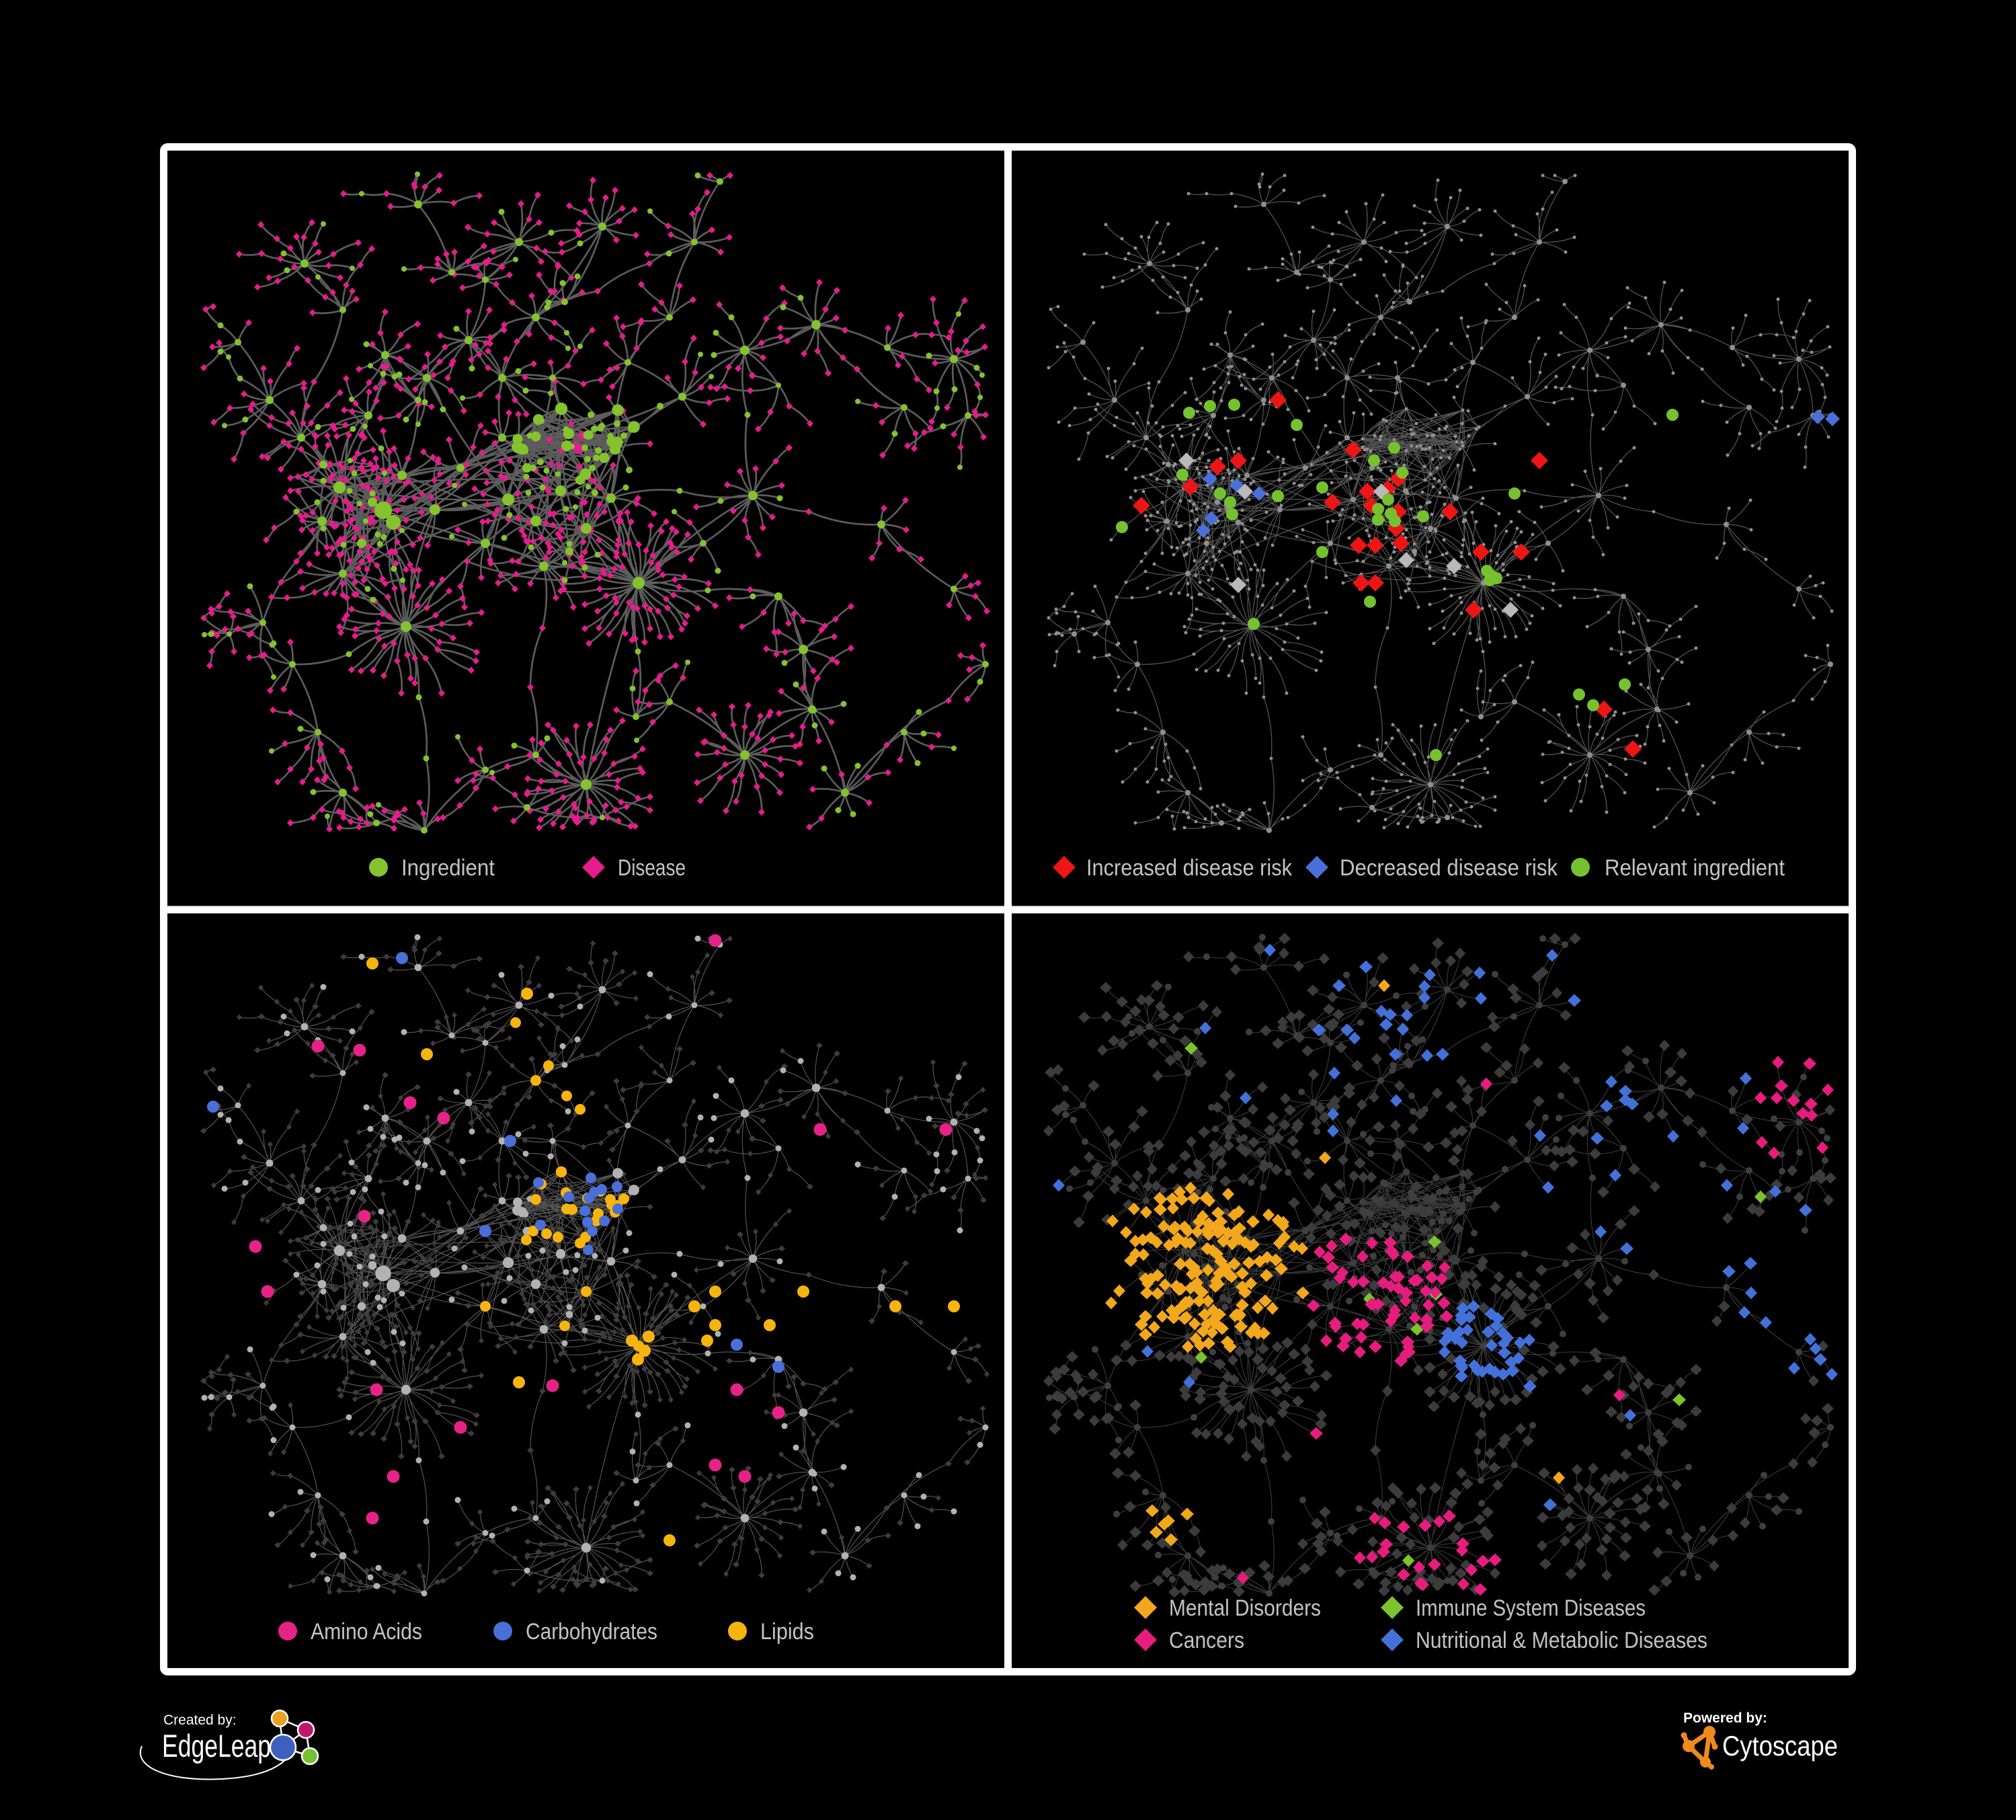 This screenshot has height=1820, width=2016. What do you see at coordinates (216, 1746) in the screenshot?
I see `svg-text: EdgeLeap` at bounding box center [216, 1746].